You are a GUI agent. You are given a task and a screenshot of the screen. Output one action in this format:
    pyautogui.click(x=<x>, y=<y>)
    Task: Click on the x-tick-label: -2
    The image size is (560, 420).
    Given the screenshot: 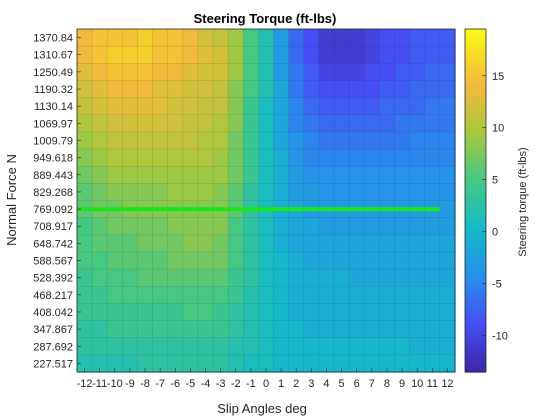 What is the action you would take?
    pyautogui.click(x=236, y=384)
    